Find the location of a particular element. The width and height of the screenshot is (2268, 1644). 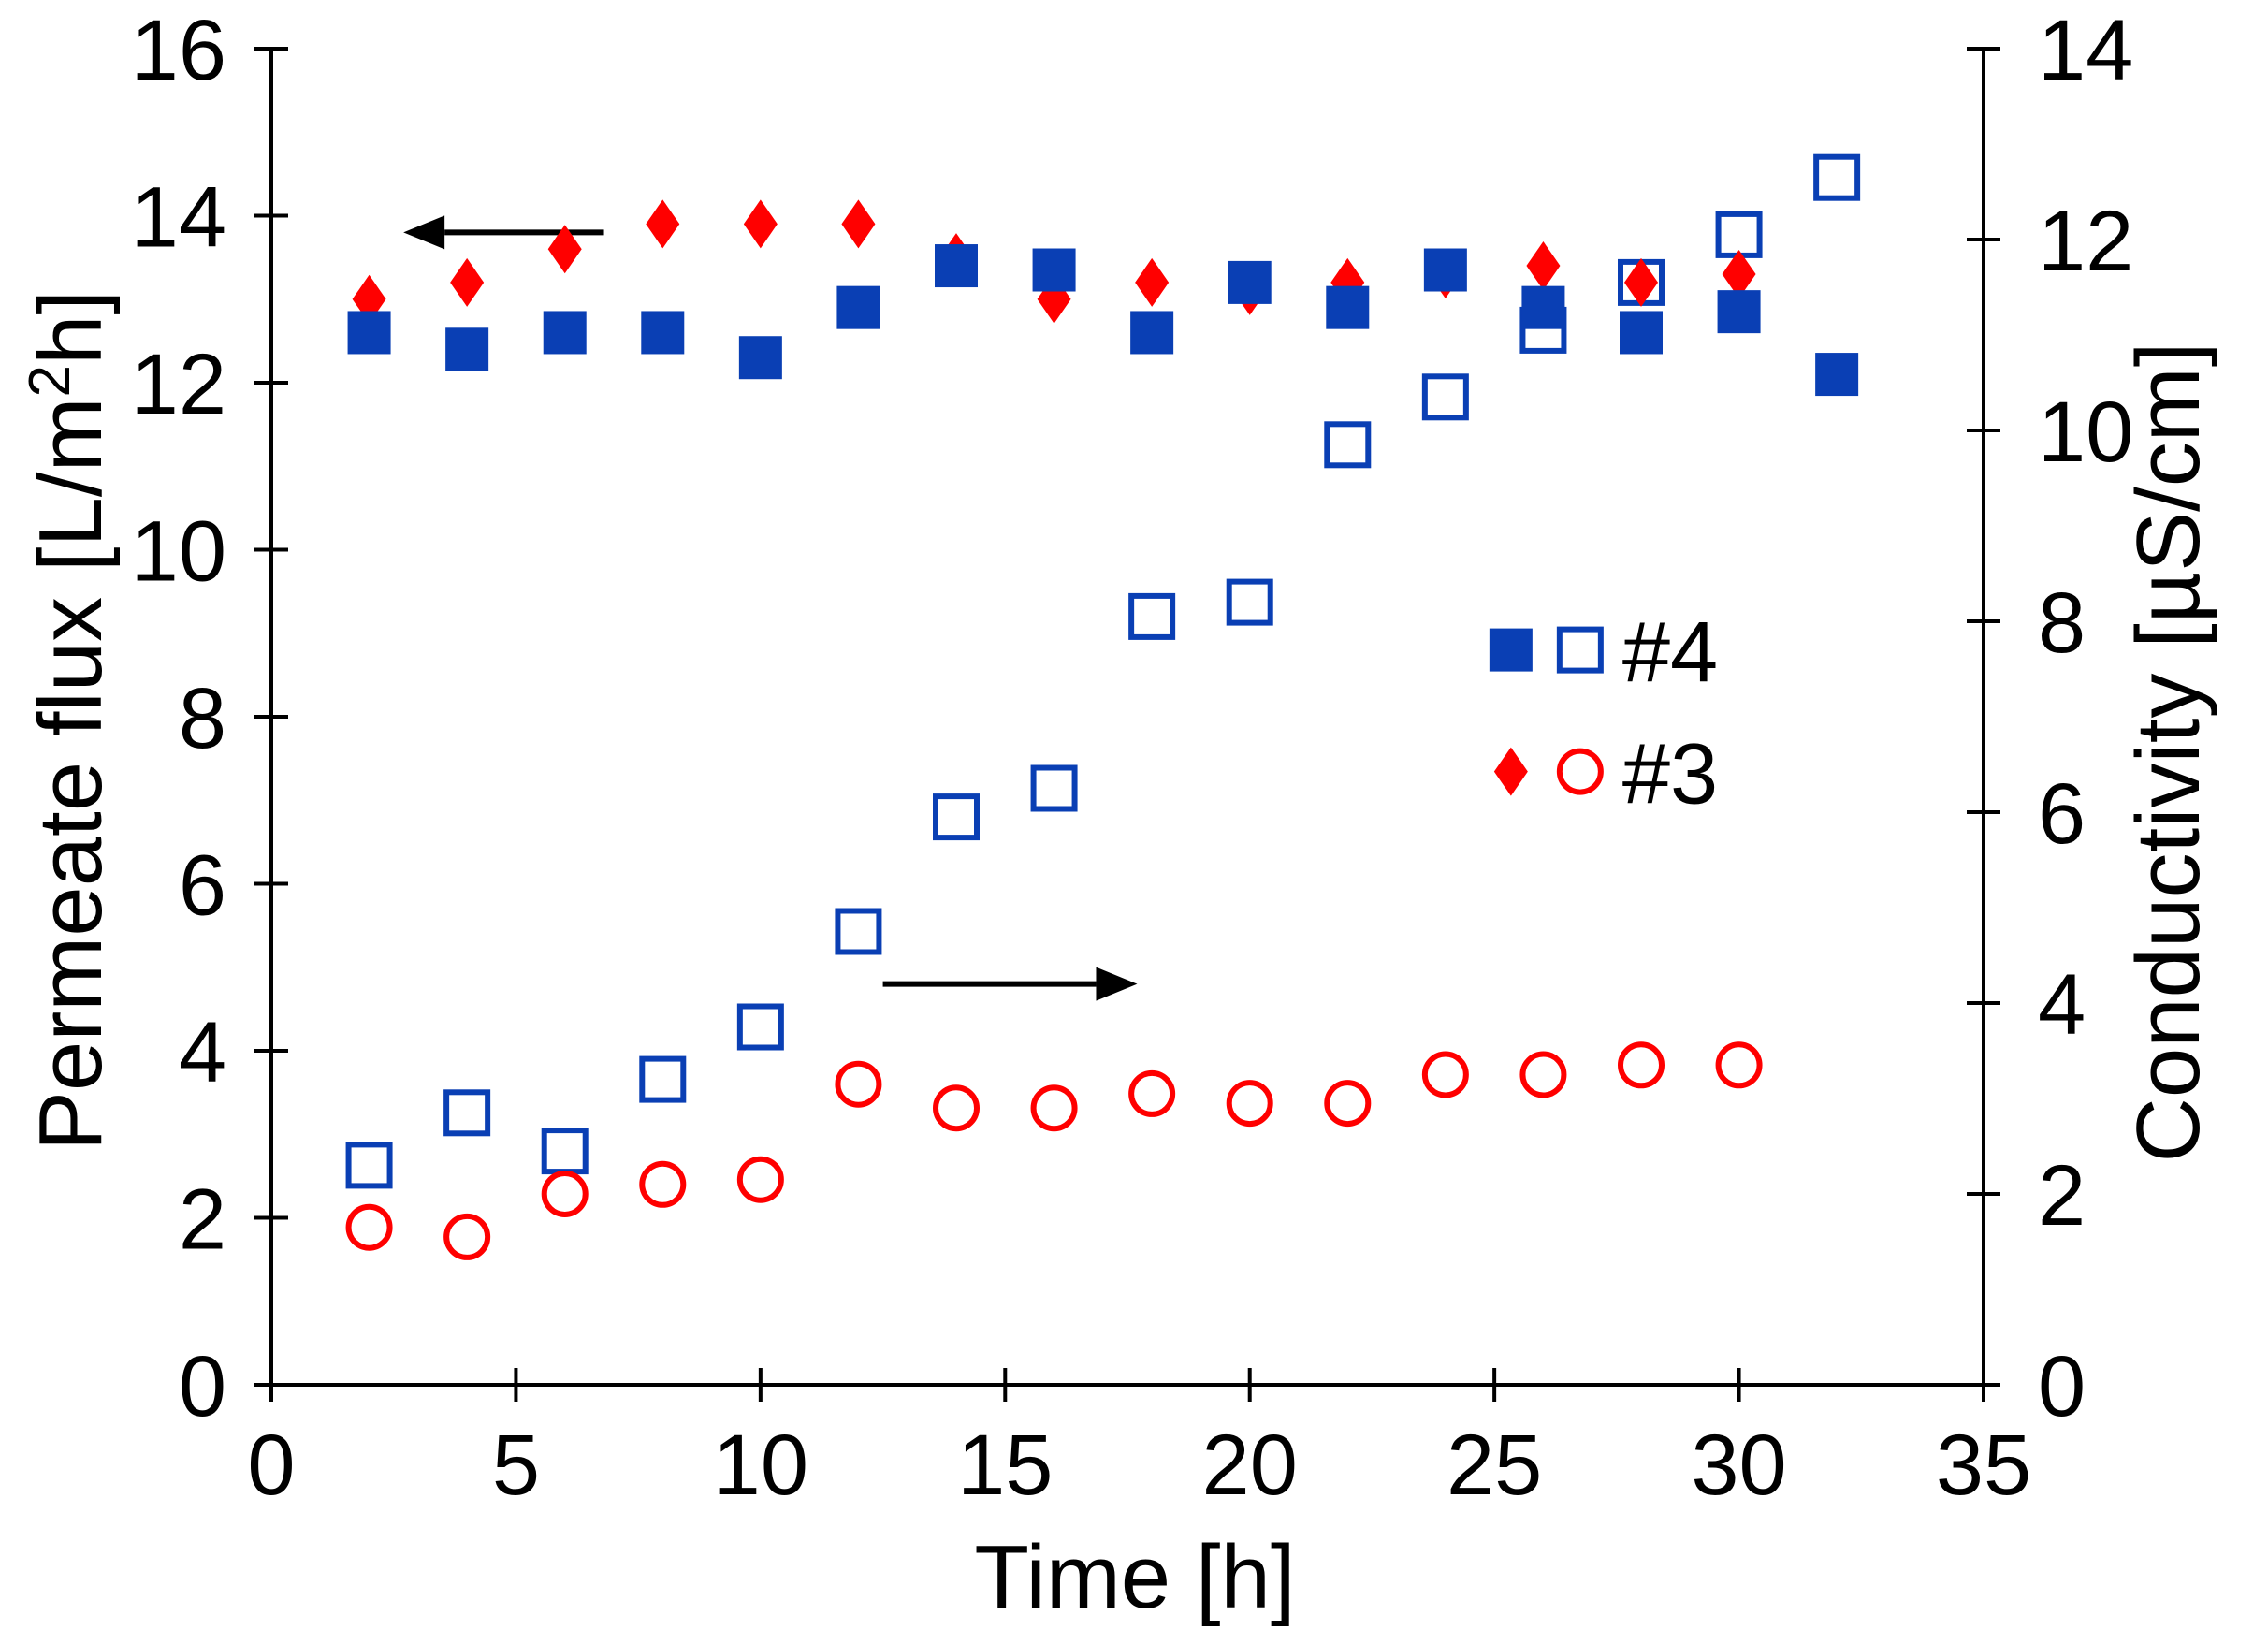

y-right-tick-label: 0 is located at coordinates (2062, 1386).